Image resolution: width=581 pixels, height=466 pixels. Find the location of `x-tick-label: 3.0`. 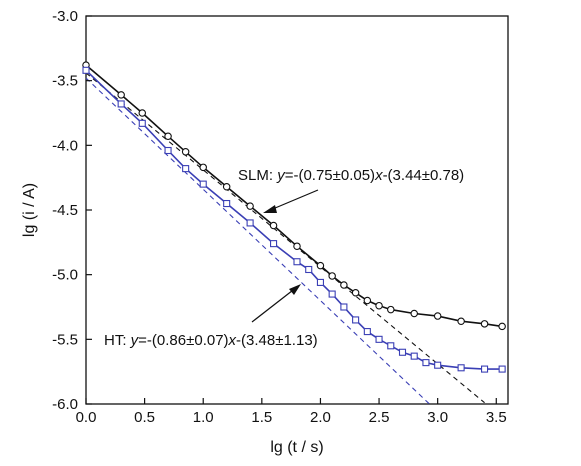

x-tick-label: 3.0 is located at coordinates (437, 417).